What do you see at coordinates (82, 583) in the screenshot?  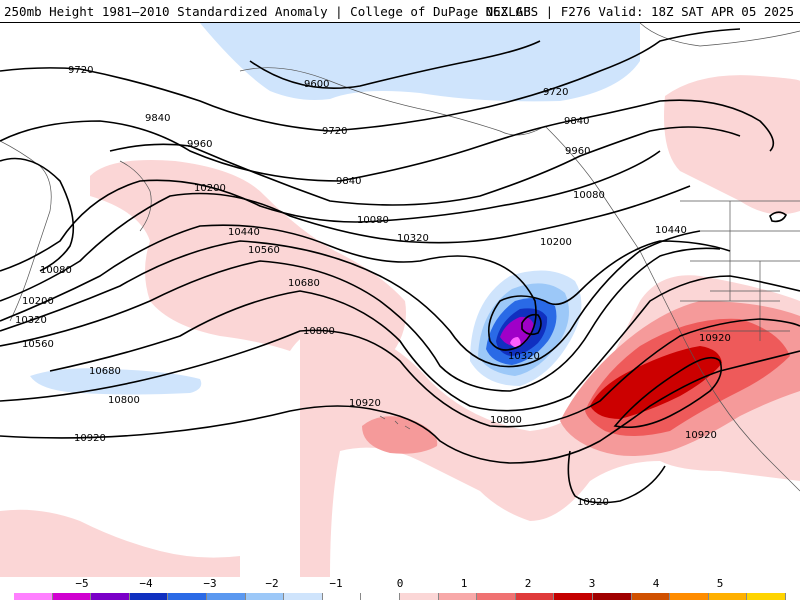 I see `colorbar-tick: −5` at bounding box center [82, 583].